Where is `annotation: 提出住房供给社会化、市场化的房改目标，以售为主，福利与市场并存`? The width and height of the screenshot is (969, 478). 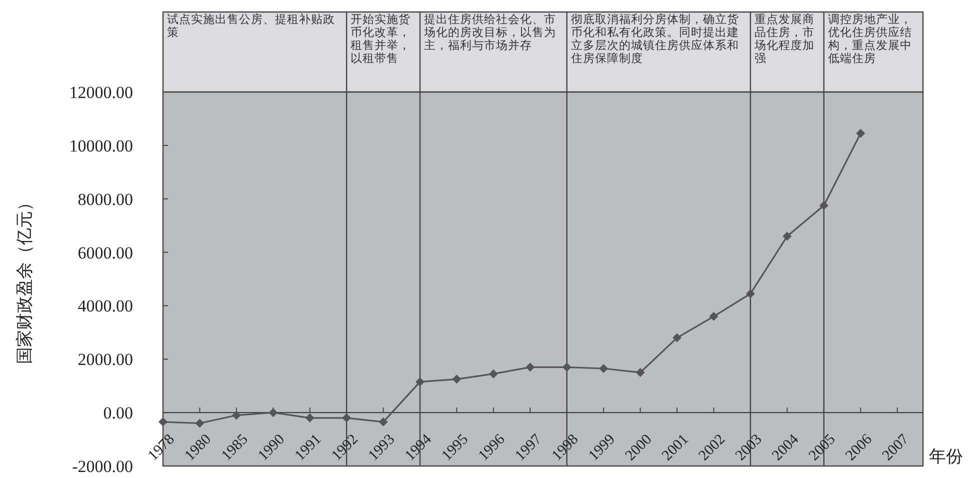 annotation: 提出住房供给社会化、市场化的房改目标，以售为主，福利与市场并存 is located at coordinates (490, 33).